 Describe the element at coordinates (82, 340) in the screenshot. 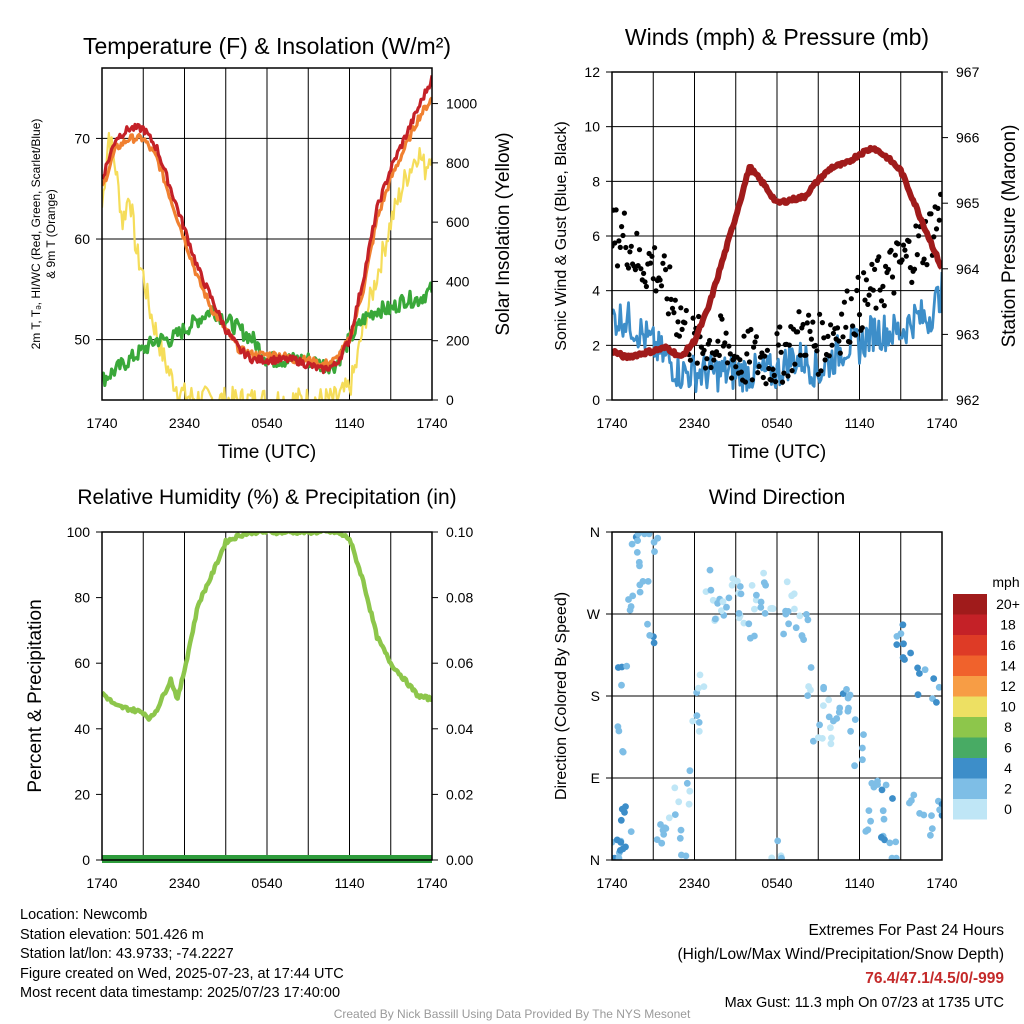

I see `temp-ytick-label: 50` at that location.